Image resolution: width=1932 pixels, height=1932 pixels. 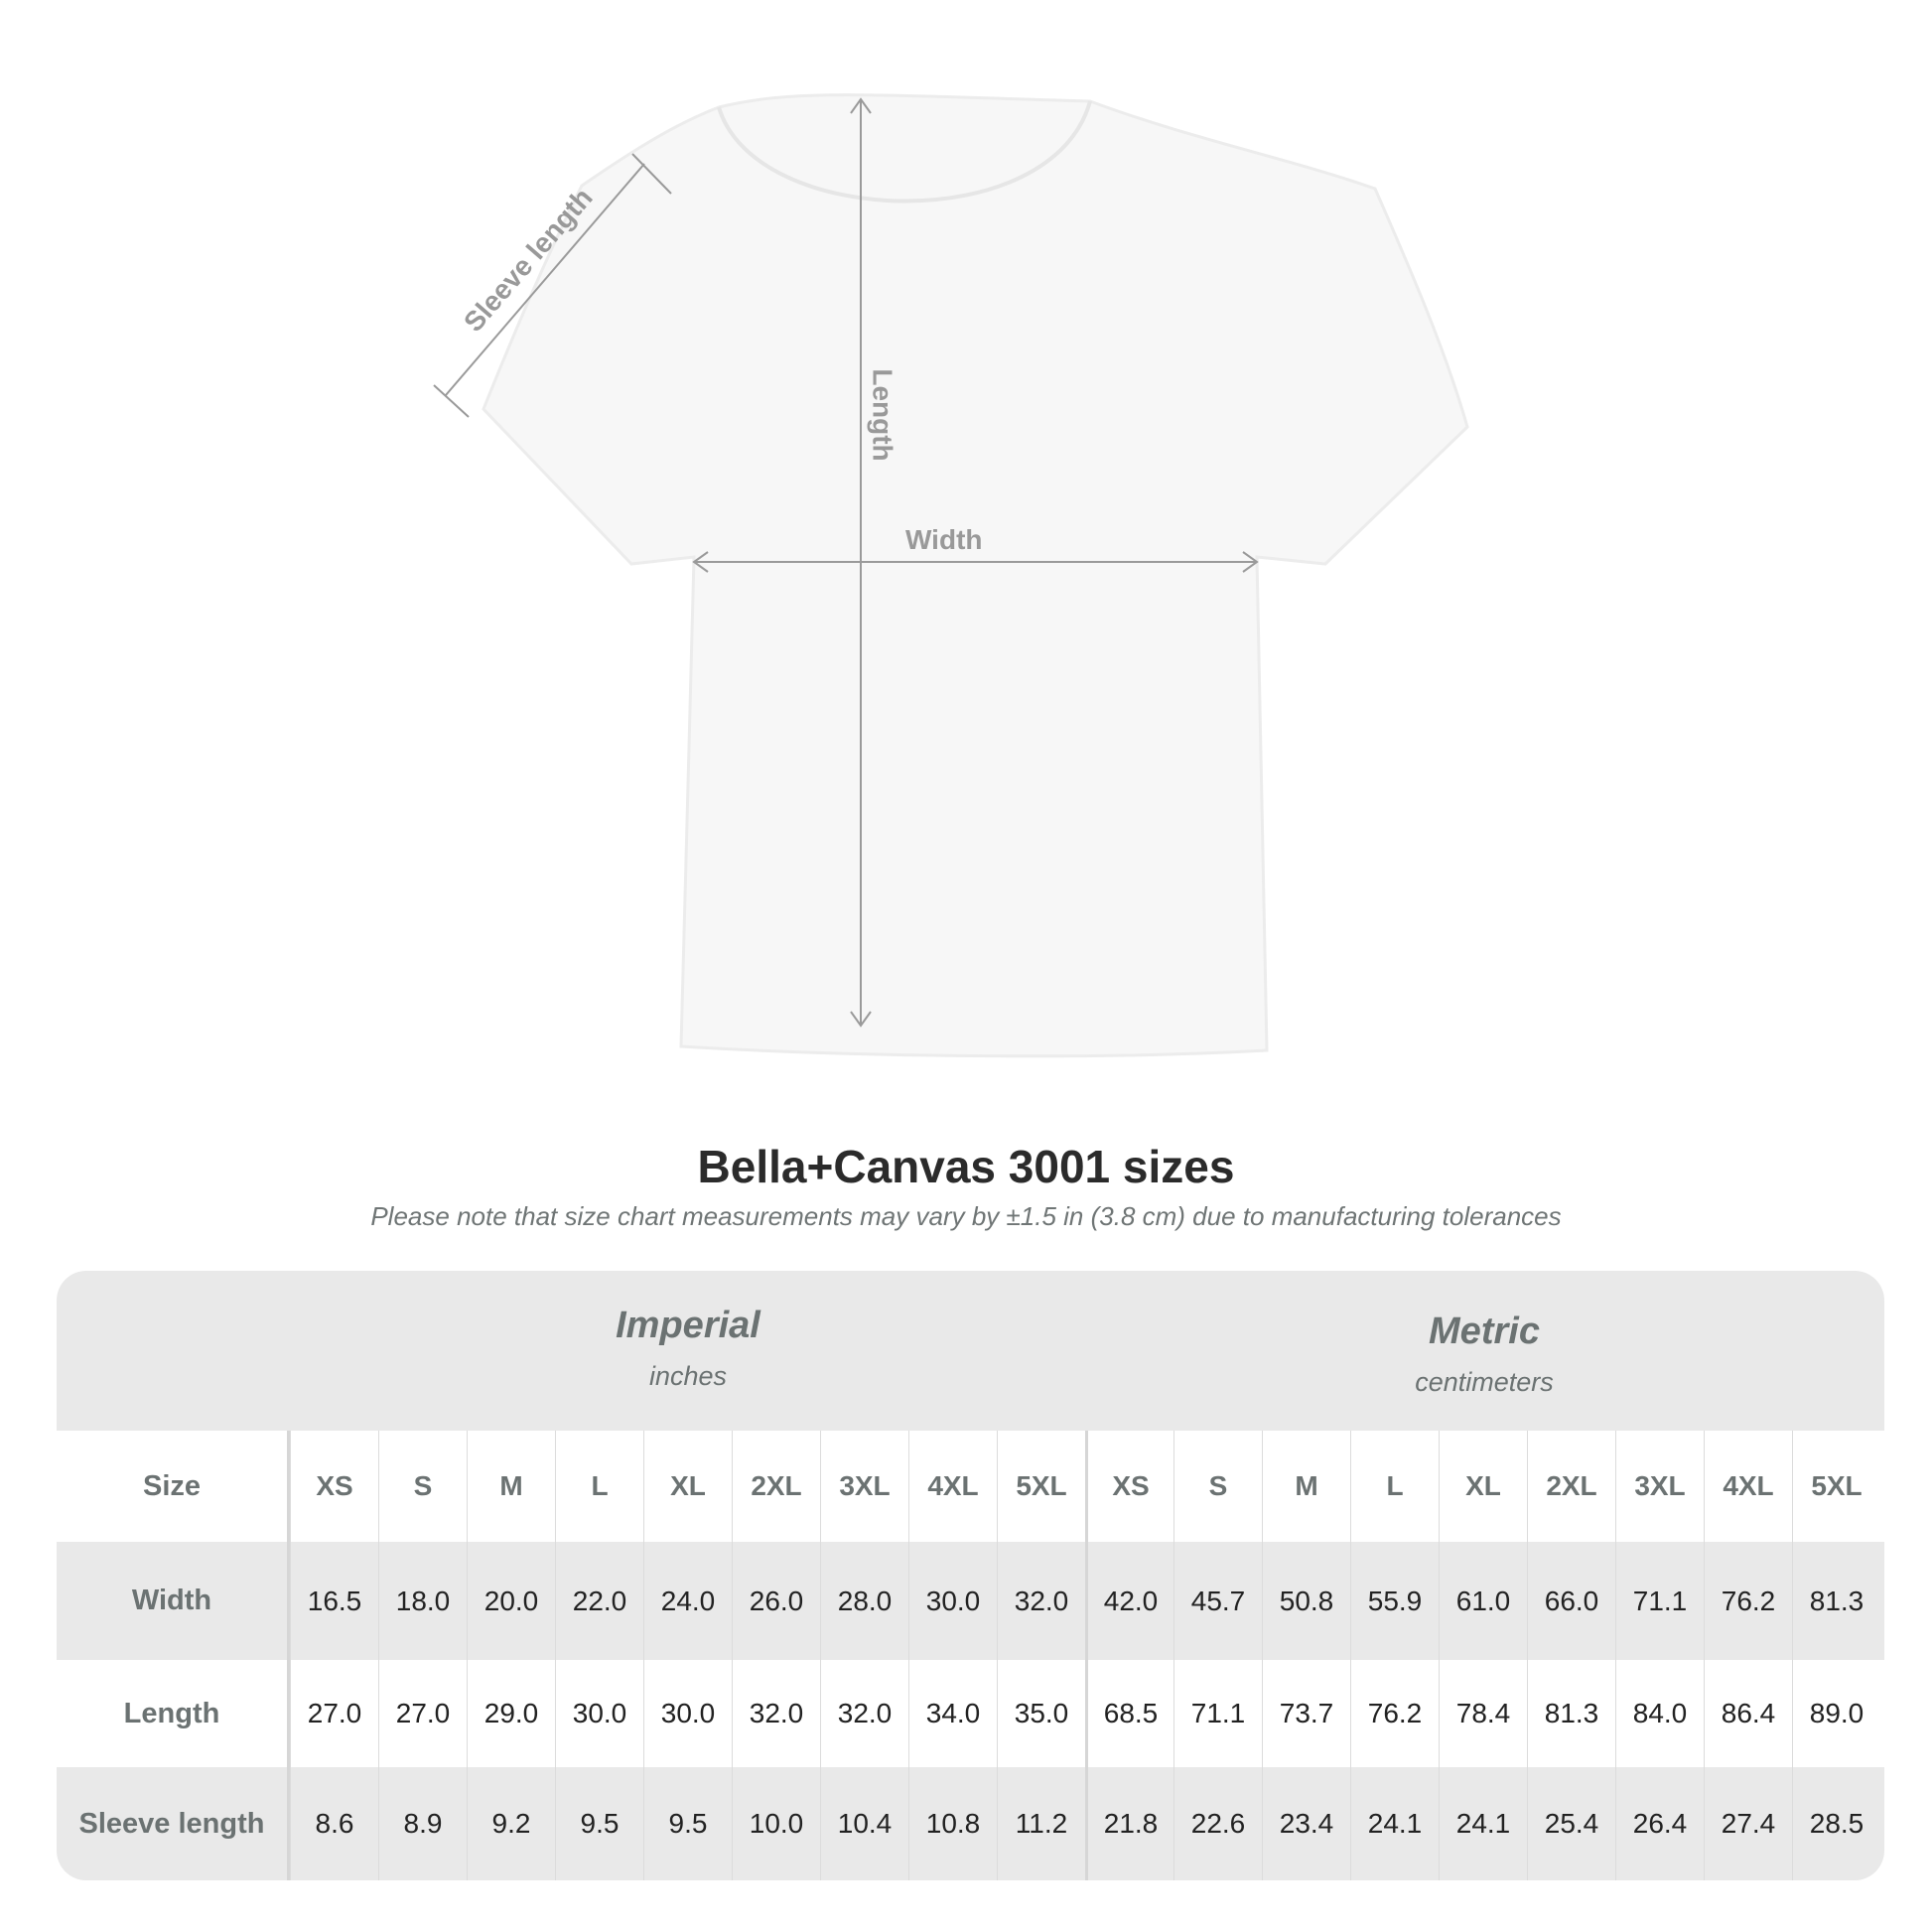 What do you see at coordinates (423, 1486) in the screenshot?
I see `imperial-size-s: S` at bounding box center [423, 1486].